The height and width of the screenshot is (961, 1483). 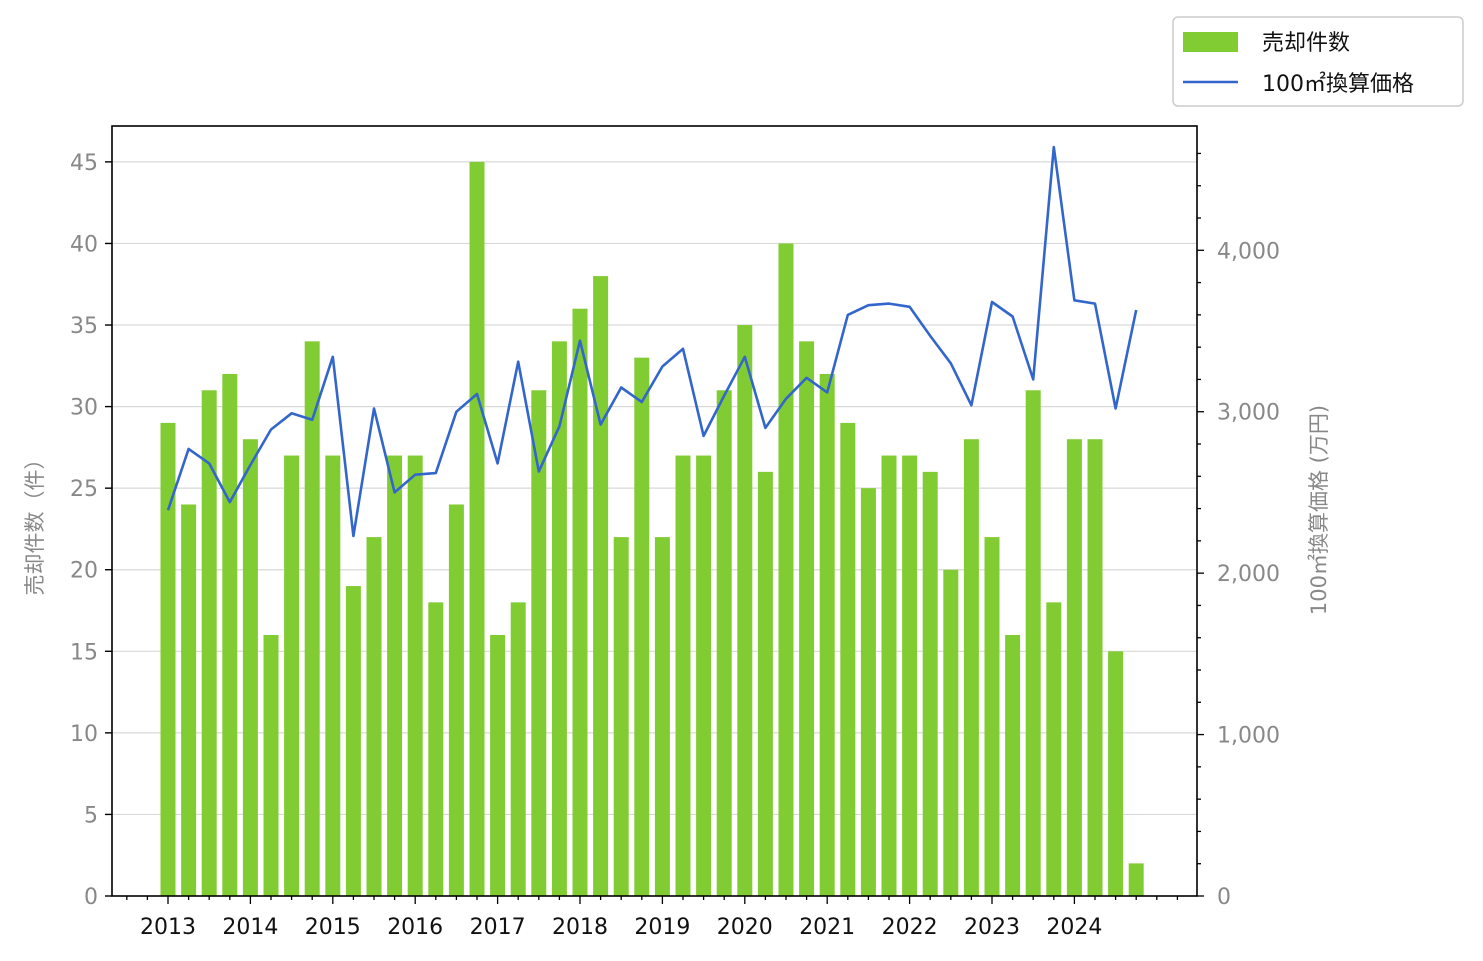 What do you see at coordinates (786, 569) in the screenshot?
I see `bar-2020Q3` at bounding box center [786, 569].